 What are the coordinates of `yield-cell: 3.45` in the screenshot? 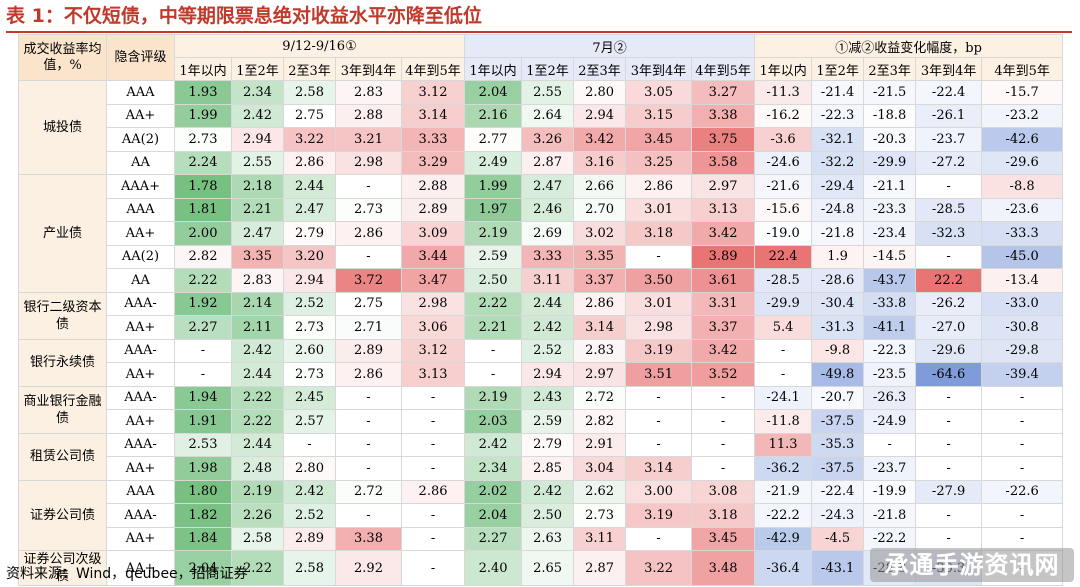 It's located at (659, 139).